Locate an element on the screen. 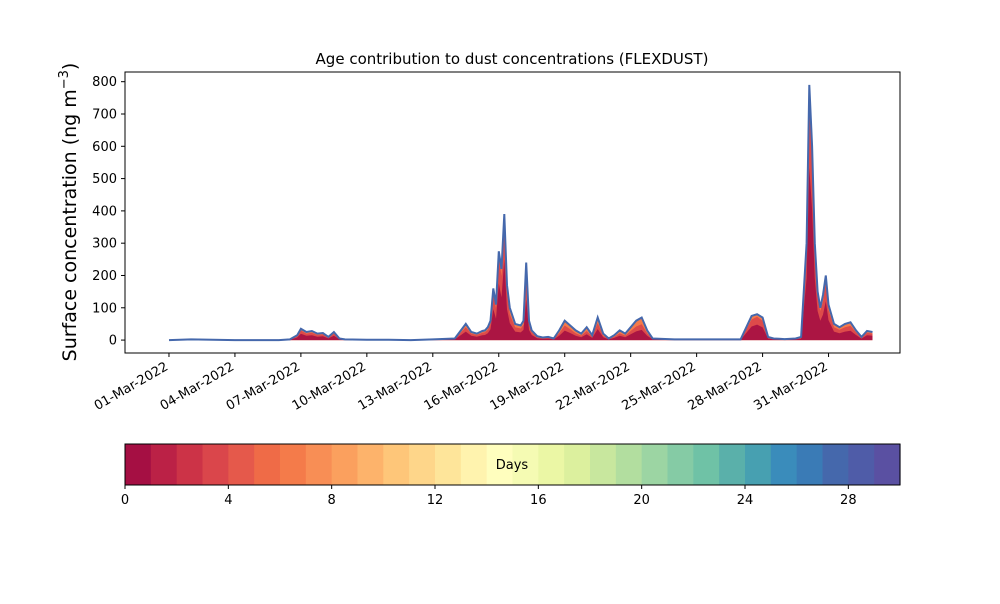 This screenshot has height=604, width=1000. colorbar-tick-label: 16 is located at coordinates (538, 500).